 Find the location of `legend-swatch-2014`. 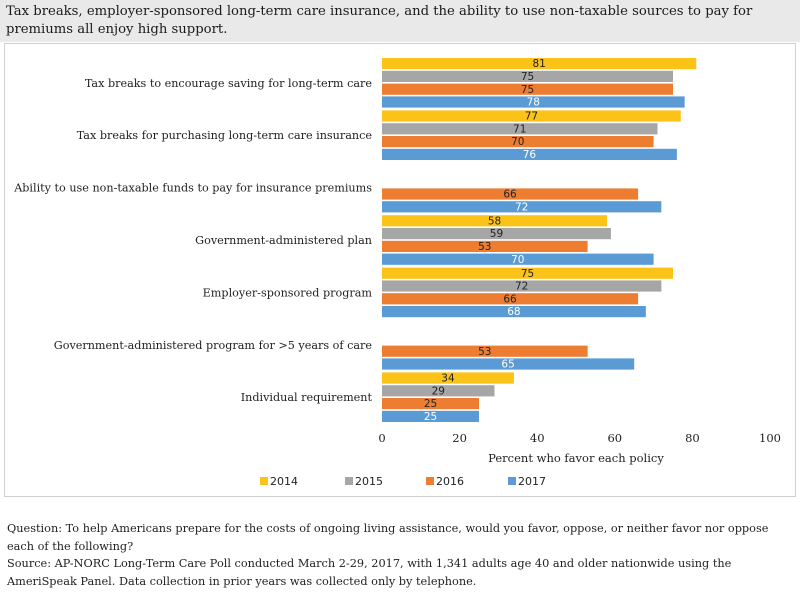

legend-swatch-2014 is located at coordinates (264, 481).